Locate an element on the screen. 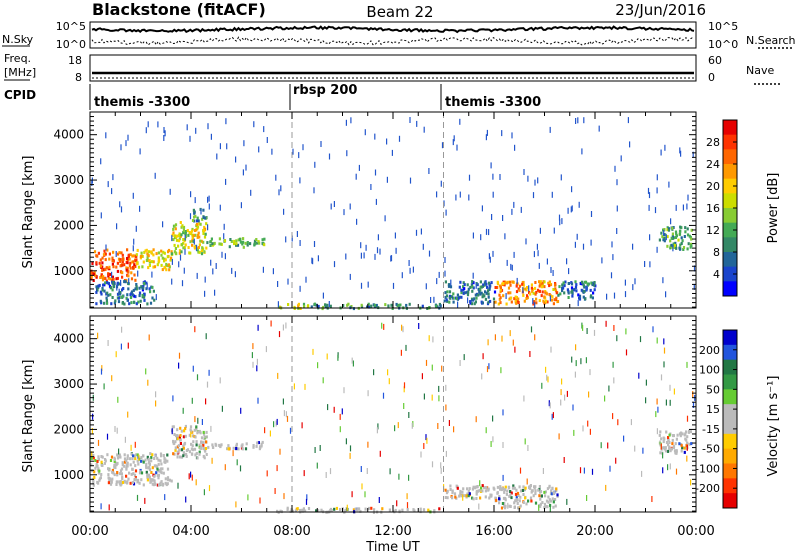 The image size is (800, 554). freq-tick-low: 8 is located at coordinates (78, 77).